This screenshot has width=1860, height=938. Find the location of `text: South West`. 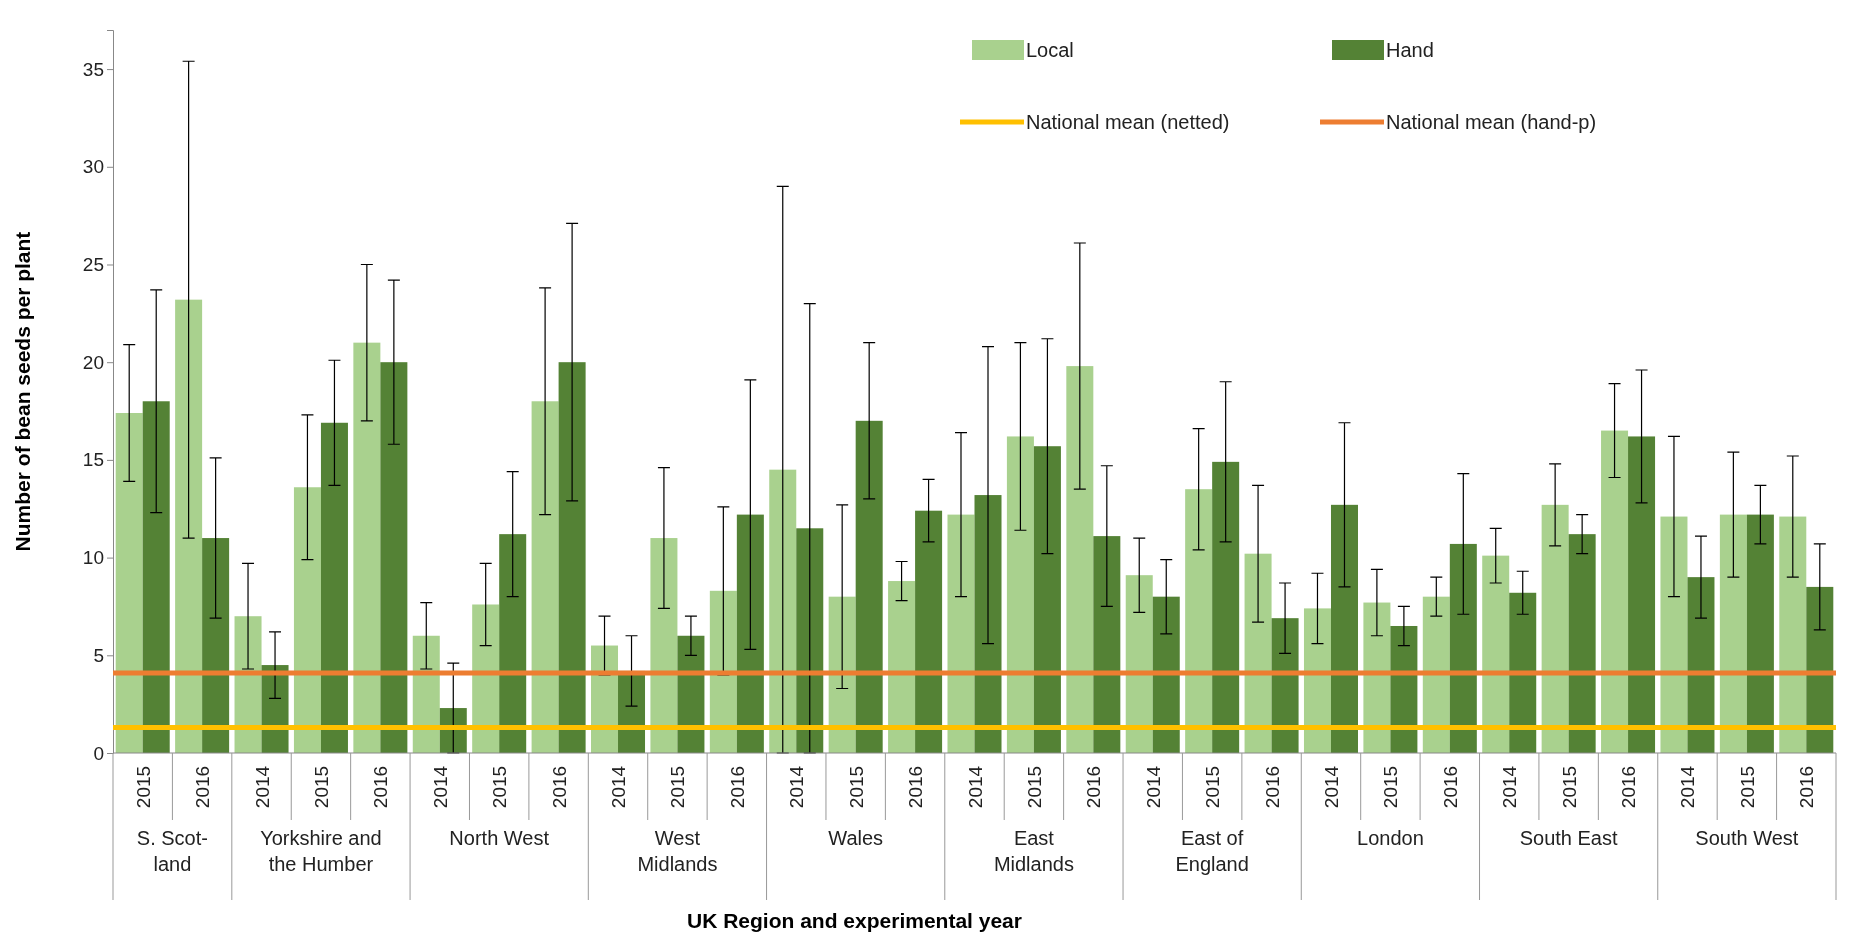

text: South West is located at coordinates (1747, 838).